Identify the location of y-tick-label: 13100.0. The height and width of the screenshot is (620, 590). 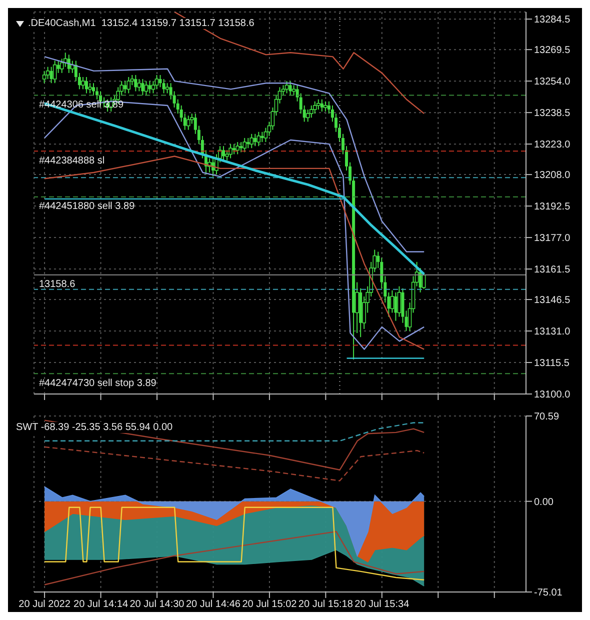
(552, 395).